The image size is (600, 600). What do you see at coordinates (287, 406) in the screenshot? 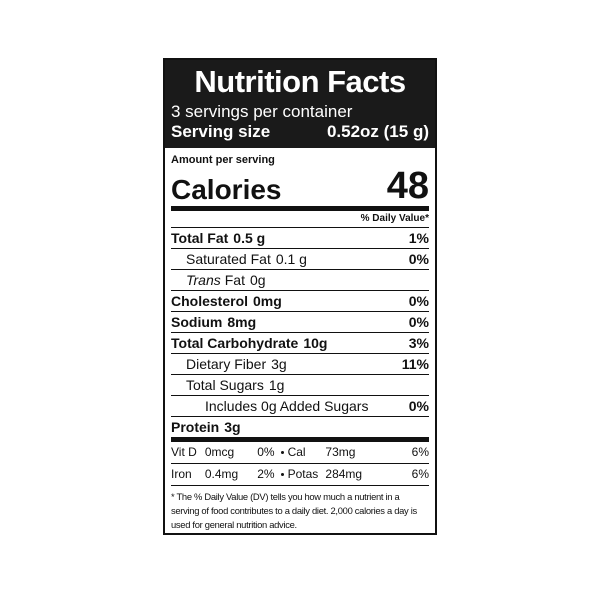
I see `nutrient-name: Includes 0g Added Sugars` at bounding box center [287, 406].